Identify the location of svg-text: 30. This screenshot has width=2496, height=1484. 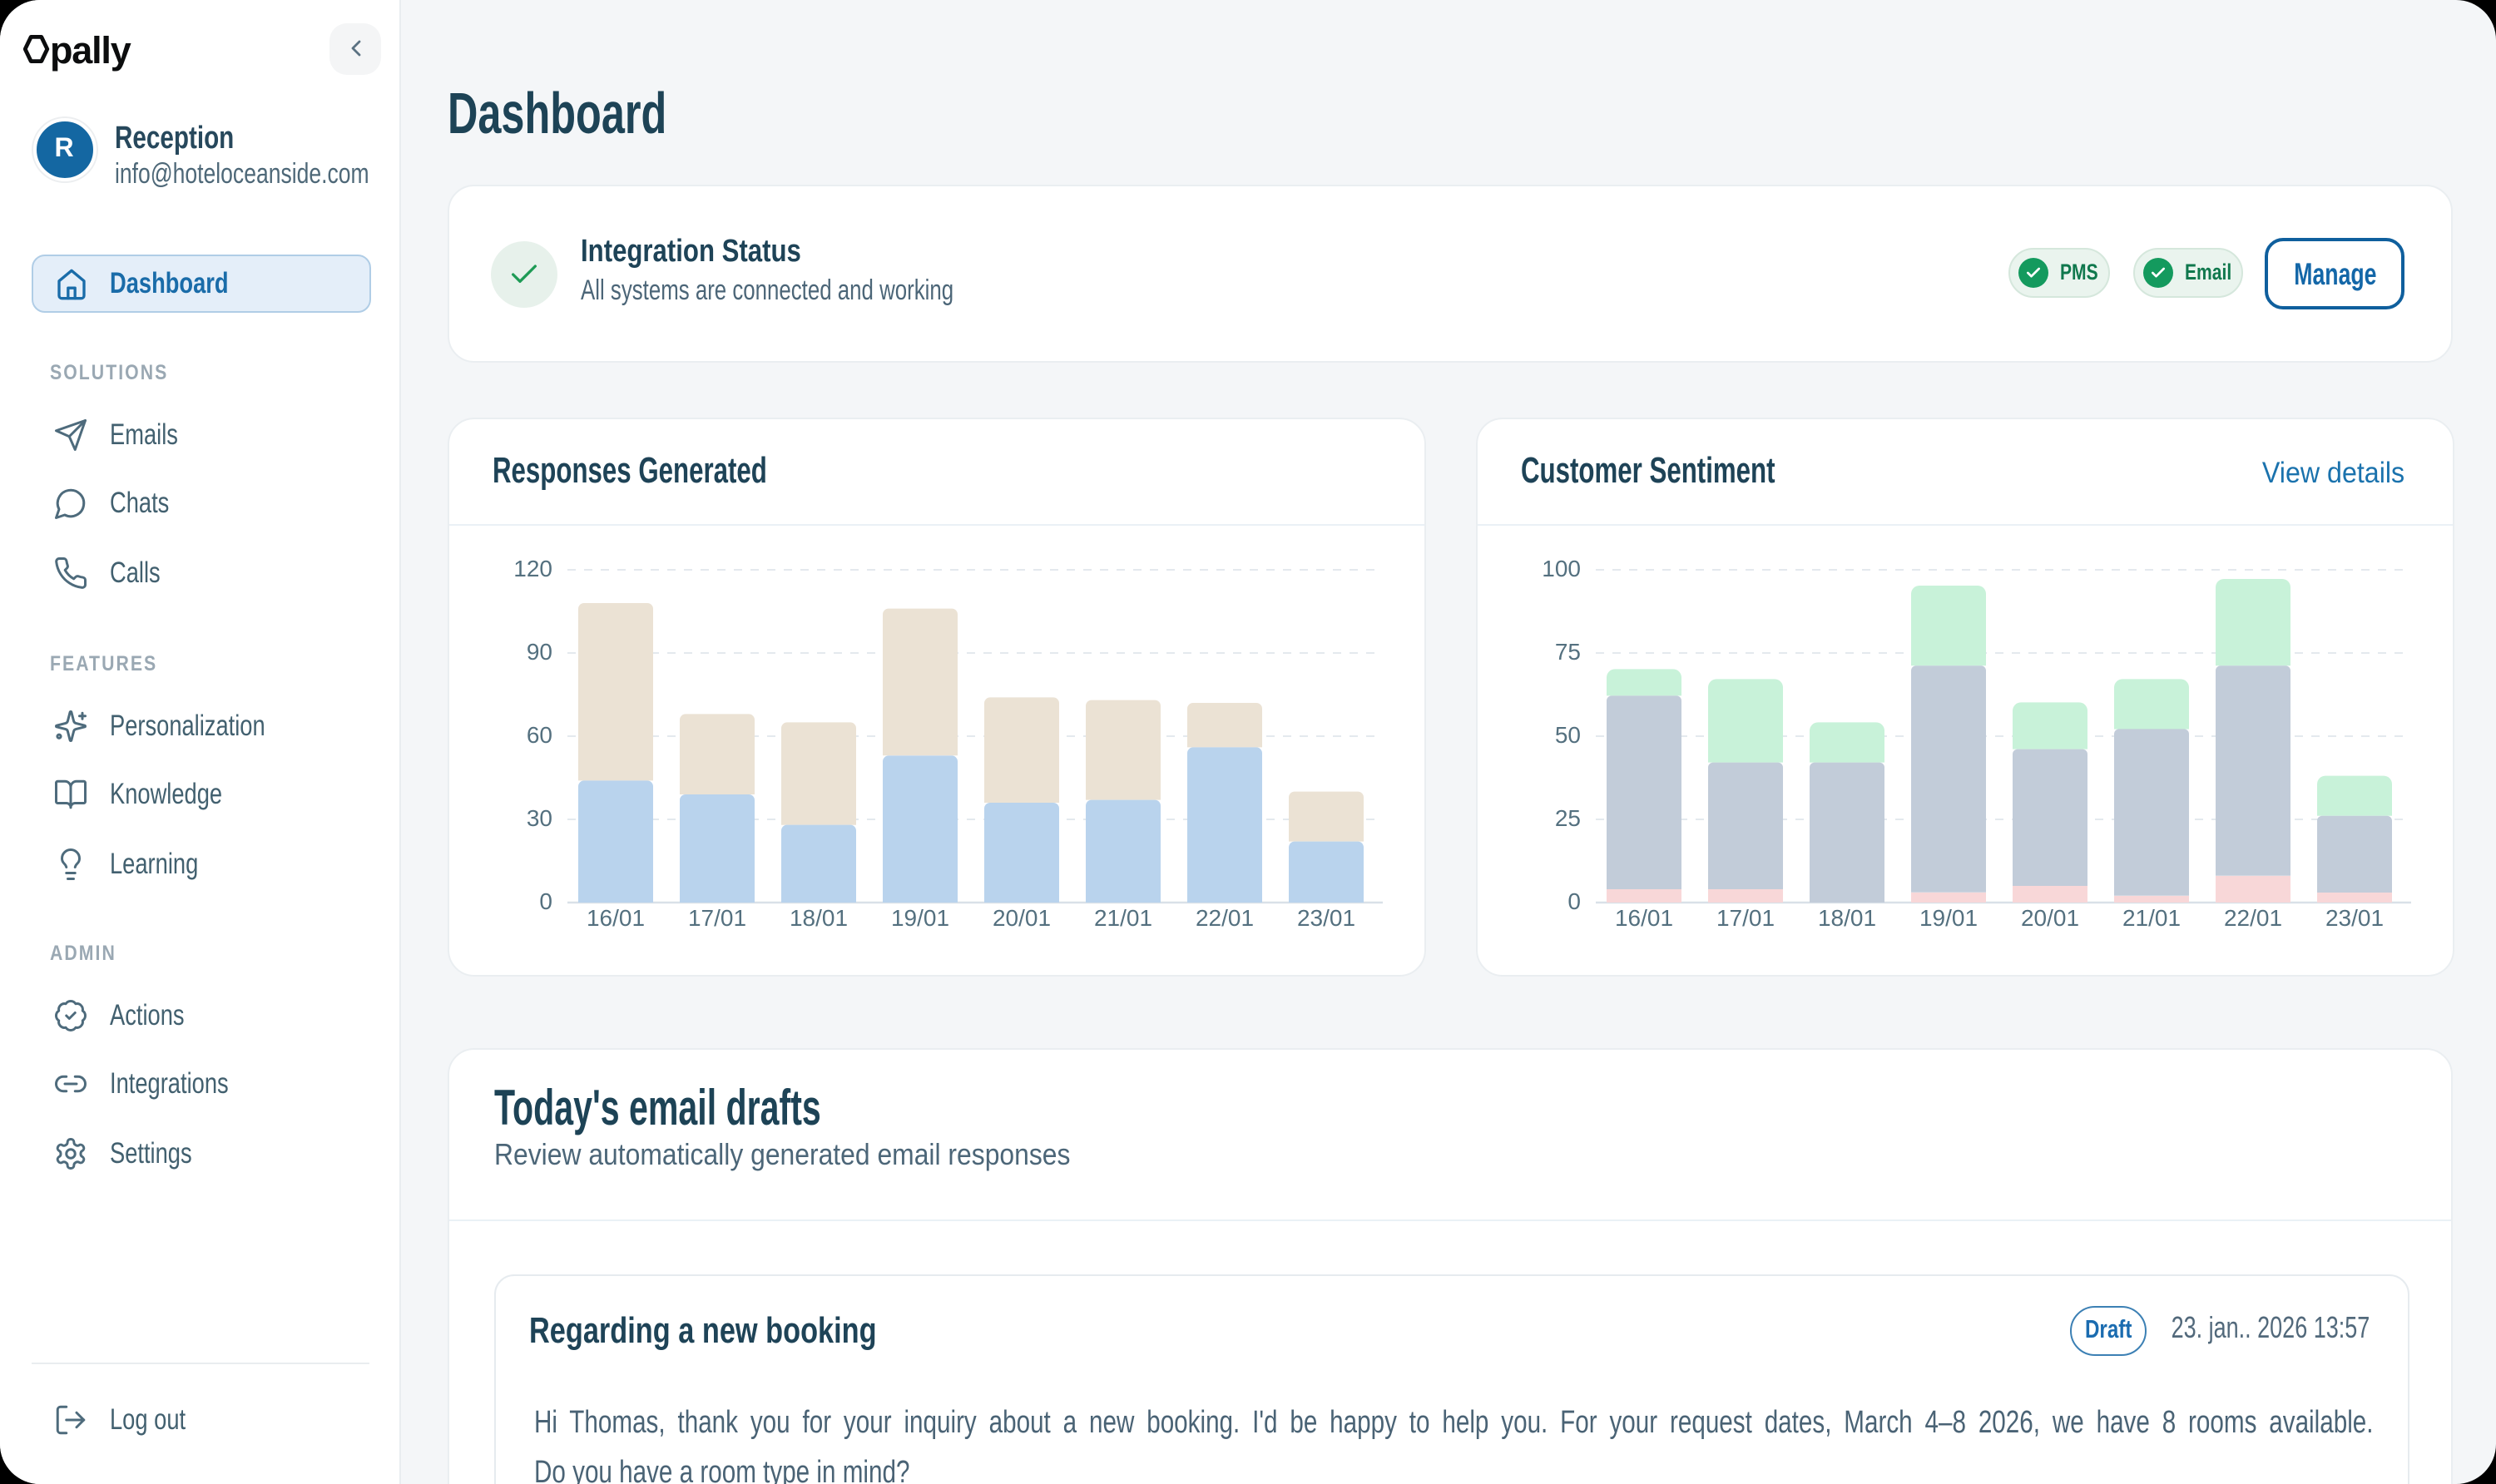
(539, 817).